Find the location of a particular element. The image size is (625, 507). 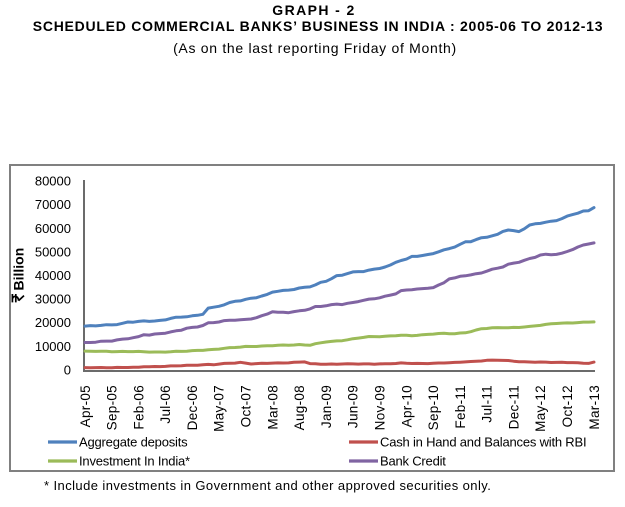

svg-text: May-12 is located at coordinates (540, 408).